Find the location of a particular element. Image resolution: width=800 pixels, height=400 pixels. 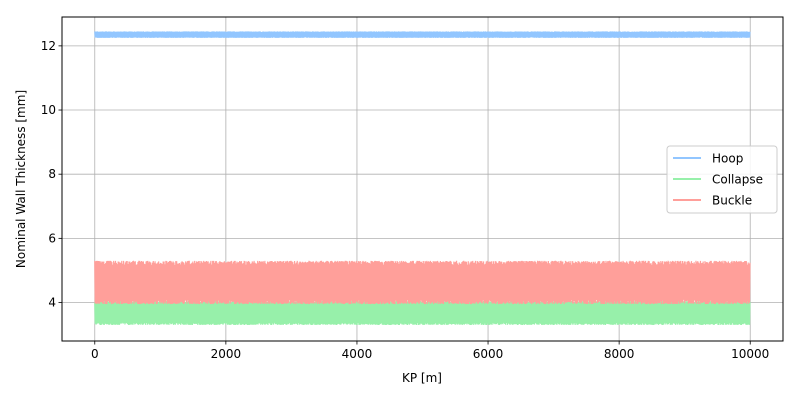

legend-label-buckle: Buckle is located at coordinates (732, 201).